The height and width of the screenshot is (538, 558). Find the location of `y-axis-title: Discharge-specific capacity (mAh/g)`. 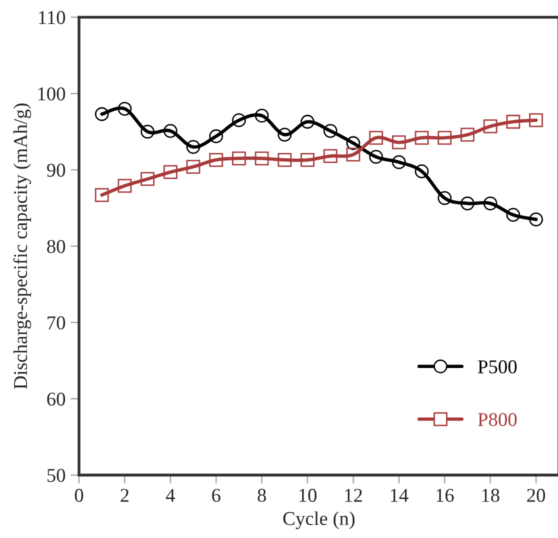

y-axis-title: Discharge-specific capacity (mAh/g) is located at coordinates (22, 247).